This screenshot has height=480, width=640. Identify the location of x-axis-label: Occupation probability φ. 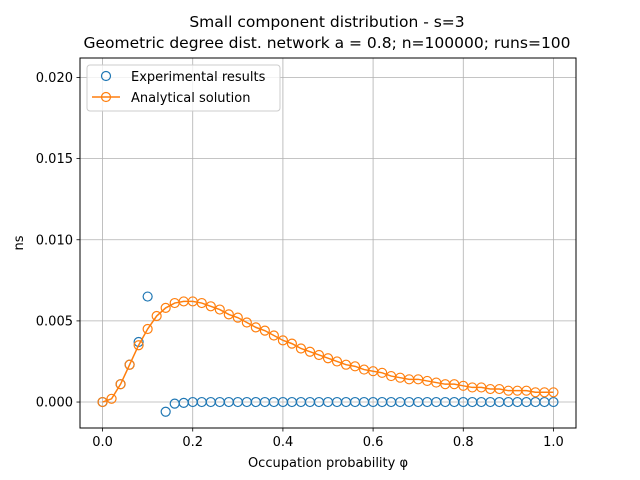
(328, 463).